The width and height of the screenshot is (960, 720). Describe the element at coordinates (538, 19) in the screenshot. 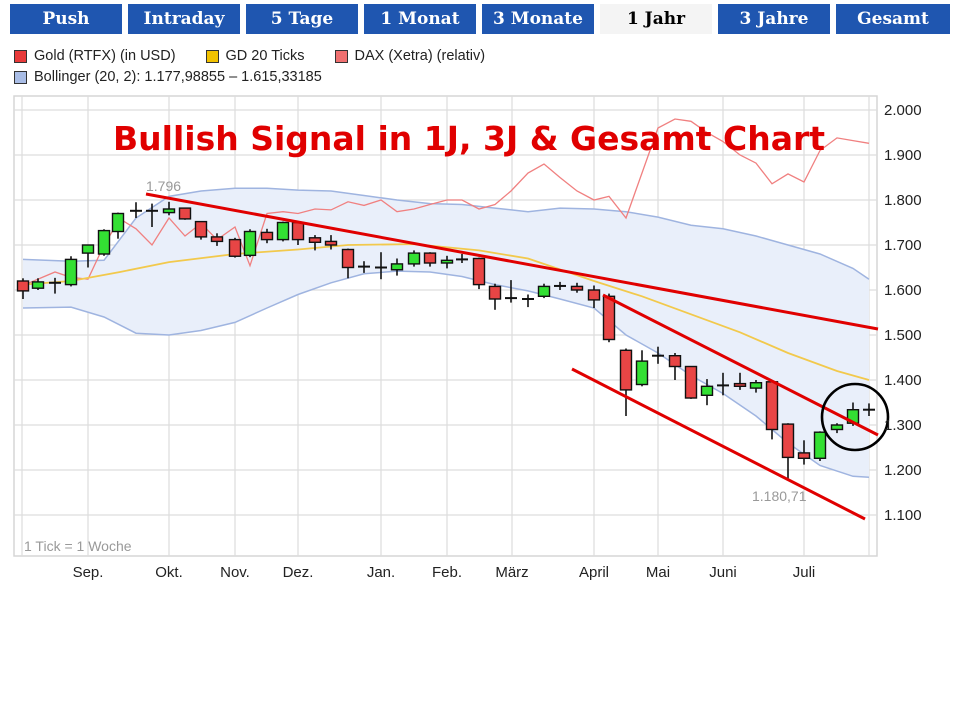

I see `tab-3-monate: 3 Monate` at that location.